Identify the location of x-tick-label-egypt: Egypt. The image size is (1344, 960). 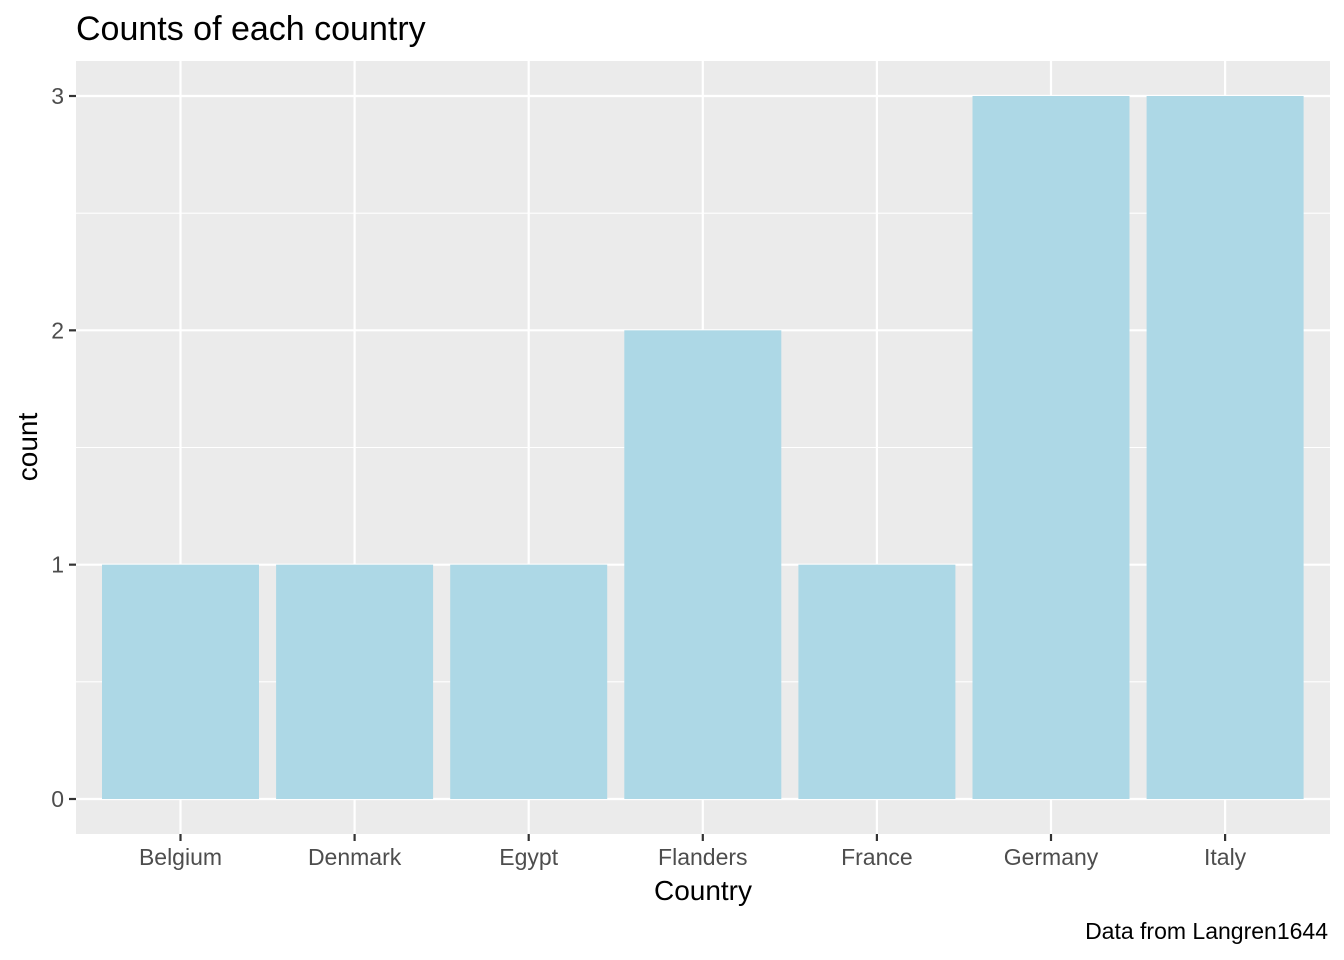
(528, 857).